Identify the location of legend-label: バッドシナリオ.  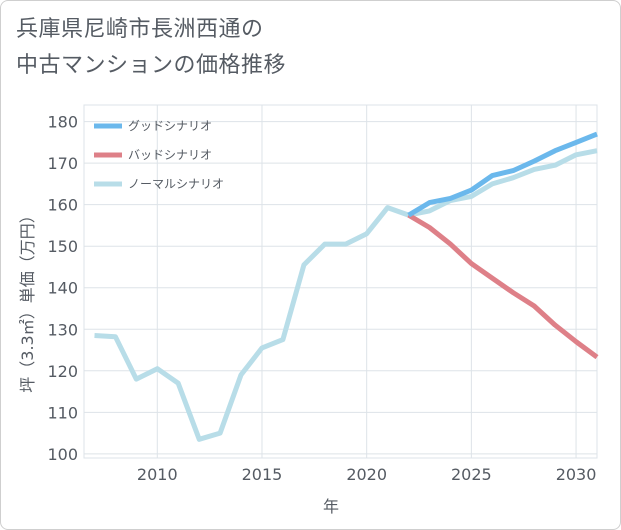
(170, 155).